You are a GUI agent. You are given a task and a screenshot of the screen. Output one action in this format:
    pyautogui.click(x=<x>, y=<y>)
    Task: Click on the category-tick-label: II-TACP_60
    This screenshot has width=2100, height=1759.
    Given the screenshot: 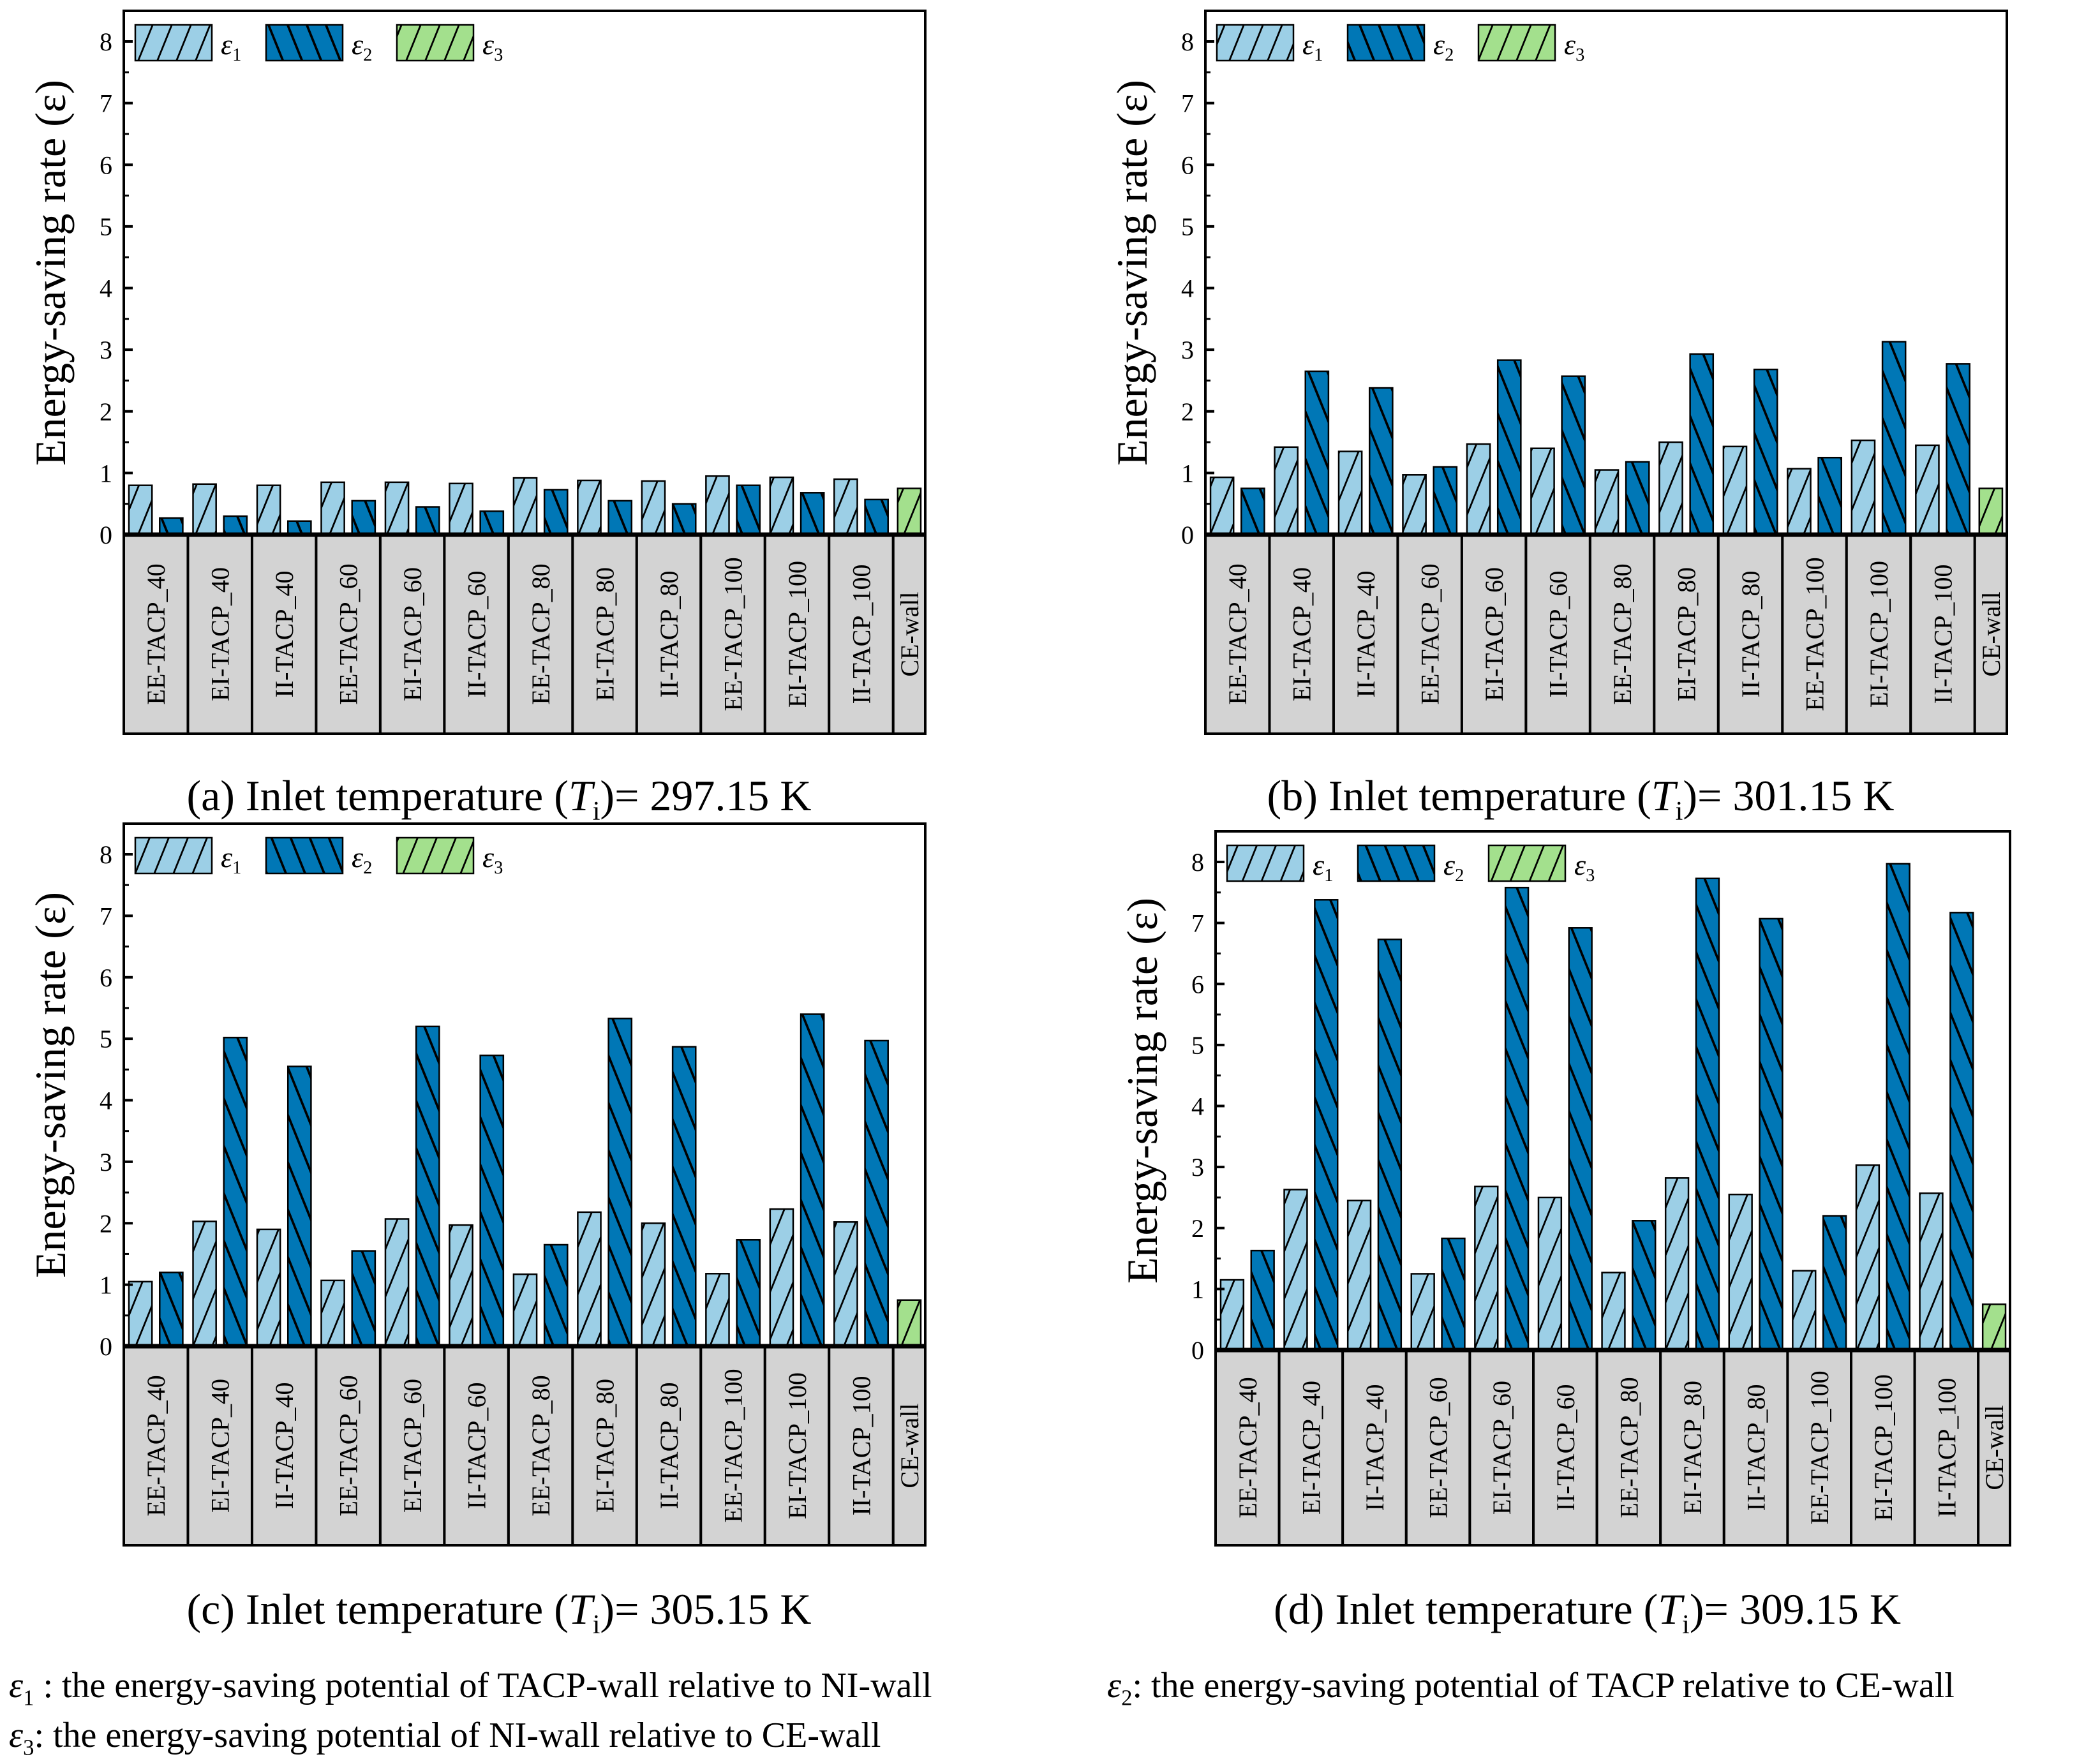 What is the action you would take?
    pyautogui.click(x=1558, y=634)
    